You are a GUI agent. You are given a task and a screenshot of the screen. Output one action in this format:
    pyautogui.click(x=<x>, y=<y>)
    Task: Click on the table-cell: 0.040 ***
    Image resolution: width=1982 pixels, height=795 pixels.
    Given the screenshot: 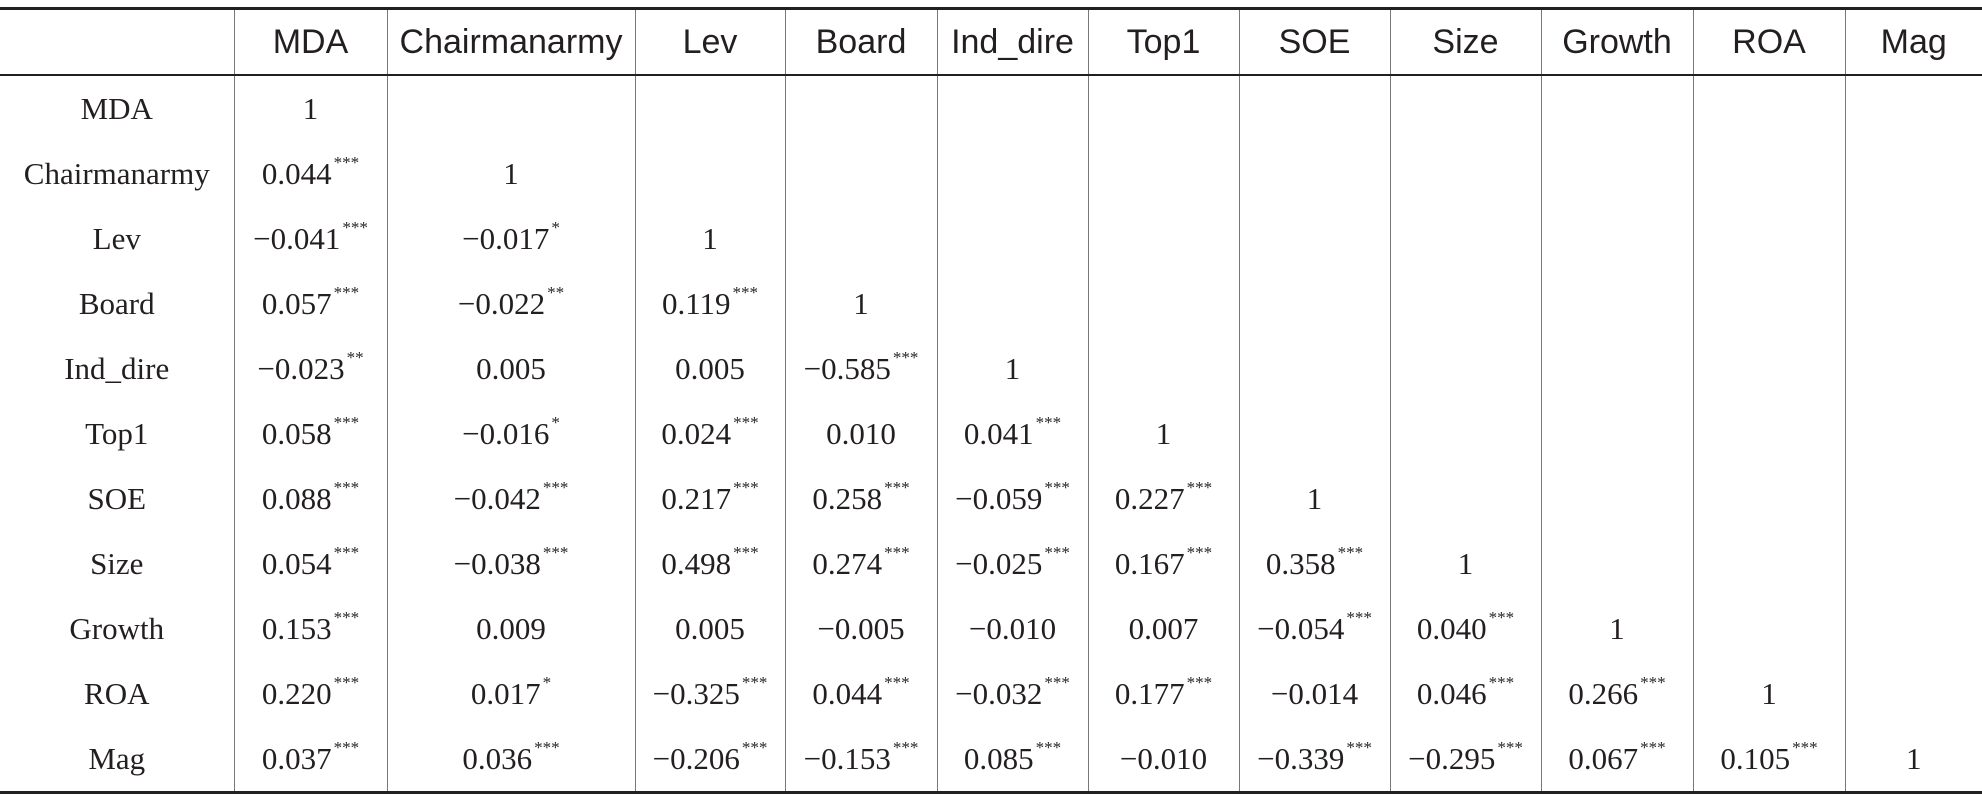 What is the action you would take?
    pyautogui.click(x=1465, y=628)
    